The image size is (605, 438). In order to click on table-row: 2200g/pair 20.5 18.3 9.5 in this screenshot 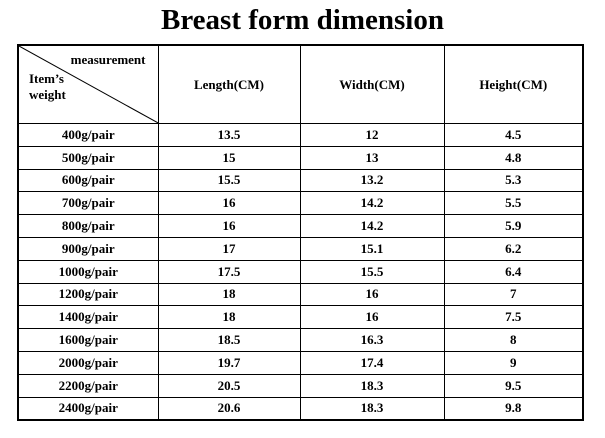, I will do `click(300, 385)`.